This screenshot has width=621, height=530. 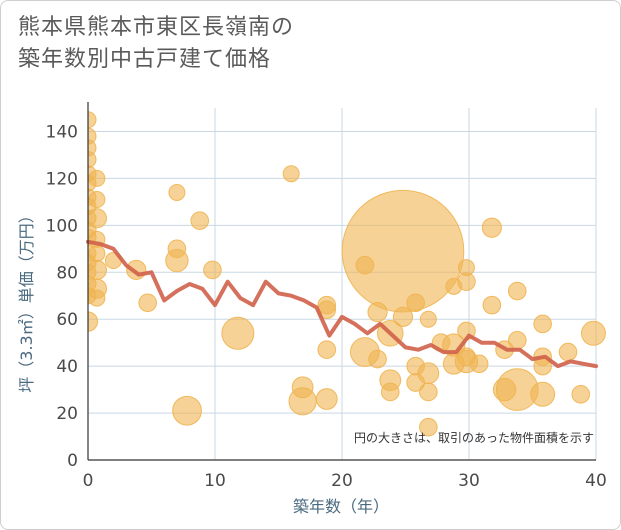 What do you see at coordinates (342, 481) in the screenshot?
I see `x-tick-label: 20` at bounding box center [342, 481].